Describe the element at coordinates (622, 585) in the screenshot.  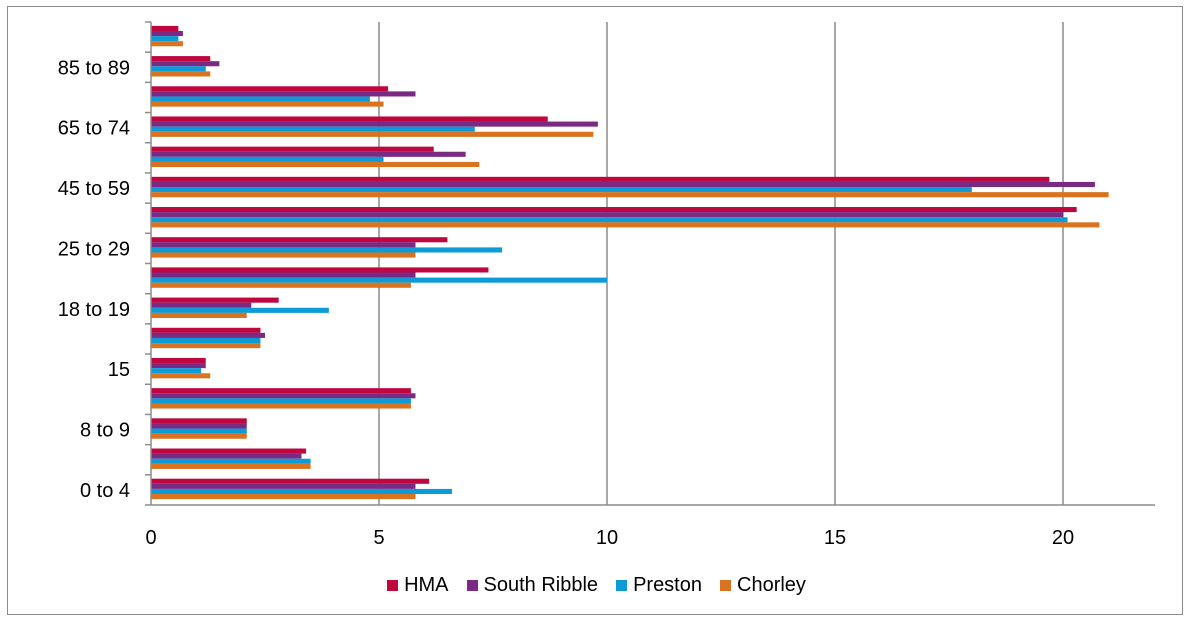
I see `legend-swatch-preston` at that location.